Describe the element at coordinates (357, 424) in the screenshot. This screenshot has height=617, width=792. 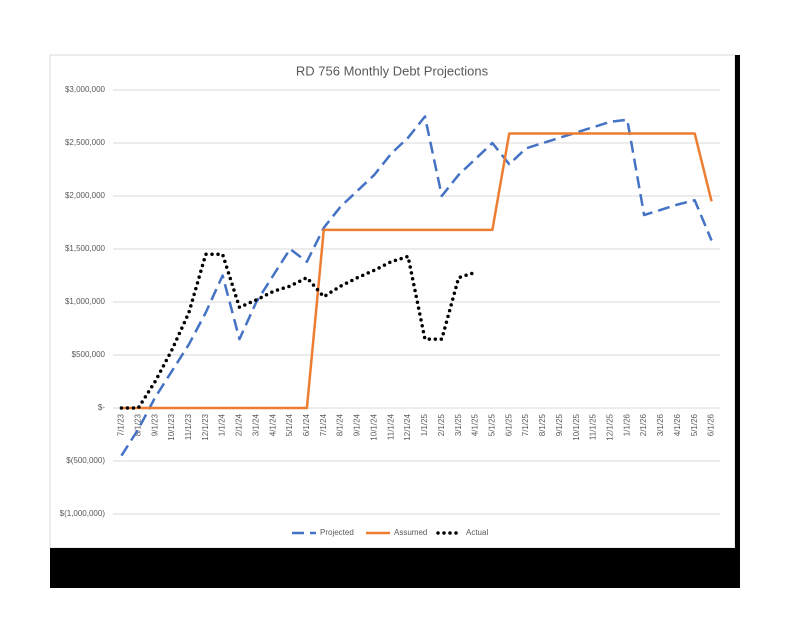
I see `x-tick-label: 9/1/24` at that location.